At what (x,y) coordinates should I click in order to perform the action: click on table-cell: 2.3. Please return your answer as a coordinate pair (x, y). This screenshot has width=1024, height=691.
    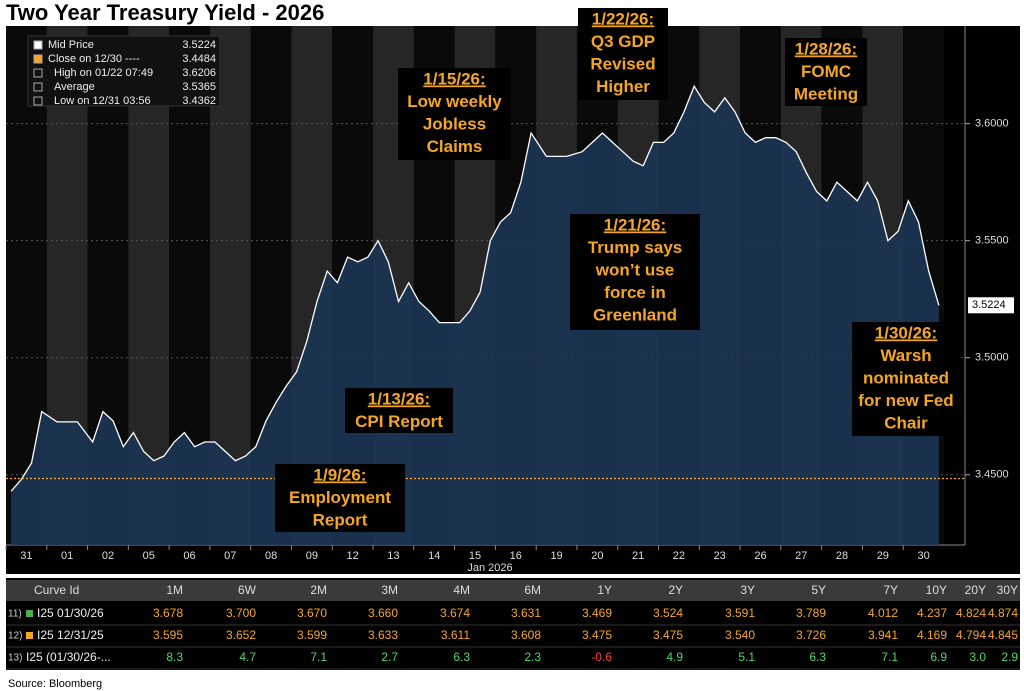
    Looking at the image, I should click on (532, 657).